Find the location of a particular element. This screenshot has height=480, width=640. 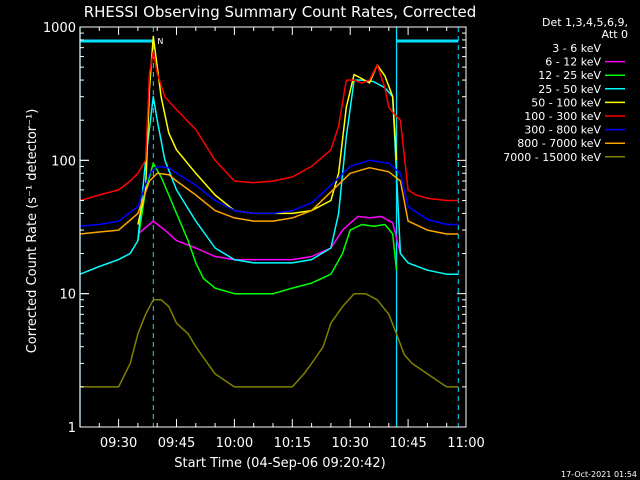

legend-label-2: 12 - 25 keV is located at coordinates (569, 75).